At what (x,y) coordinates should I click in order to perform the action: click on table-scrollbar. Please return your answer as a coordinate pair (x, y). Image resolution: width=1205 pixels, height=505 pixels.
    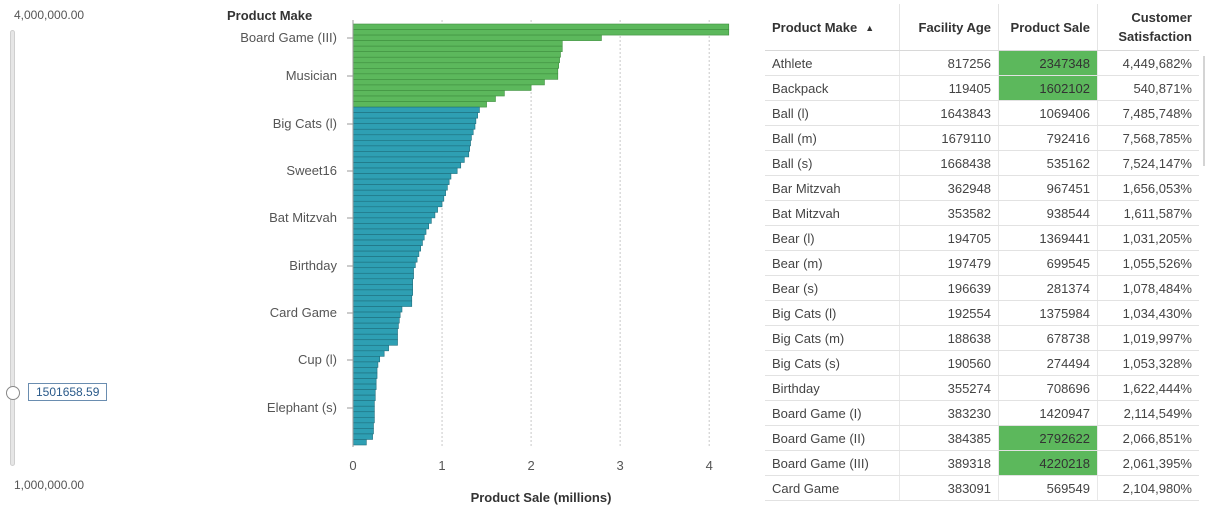
    Looking at the image, I should click on (1204, 111).